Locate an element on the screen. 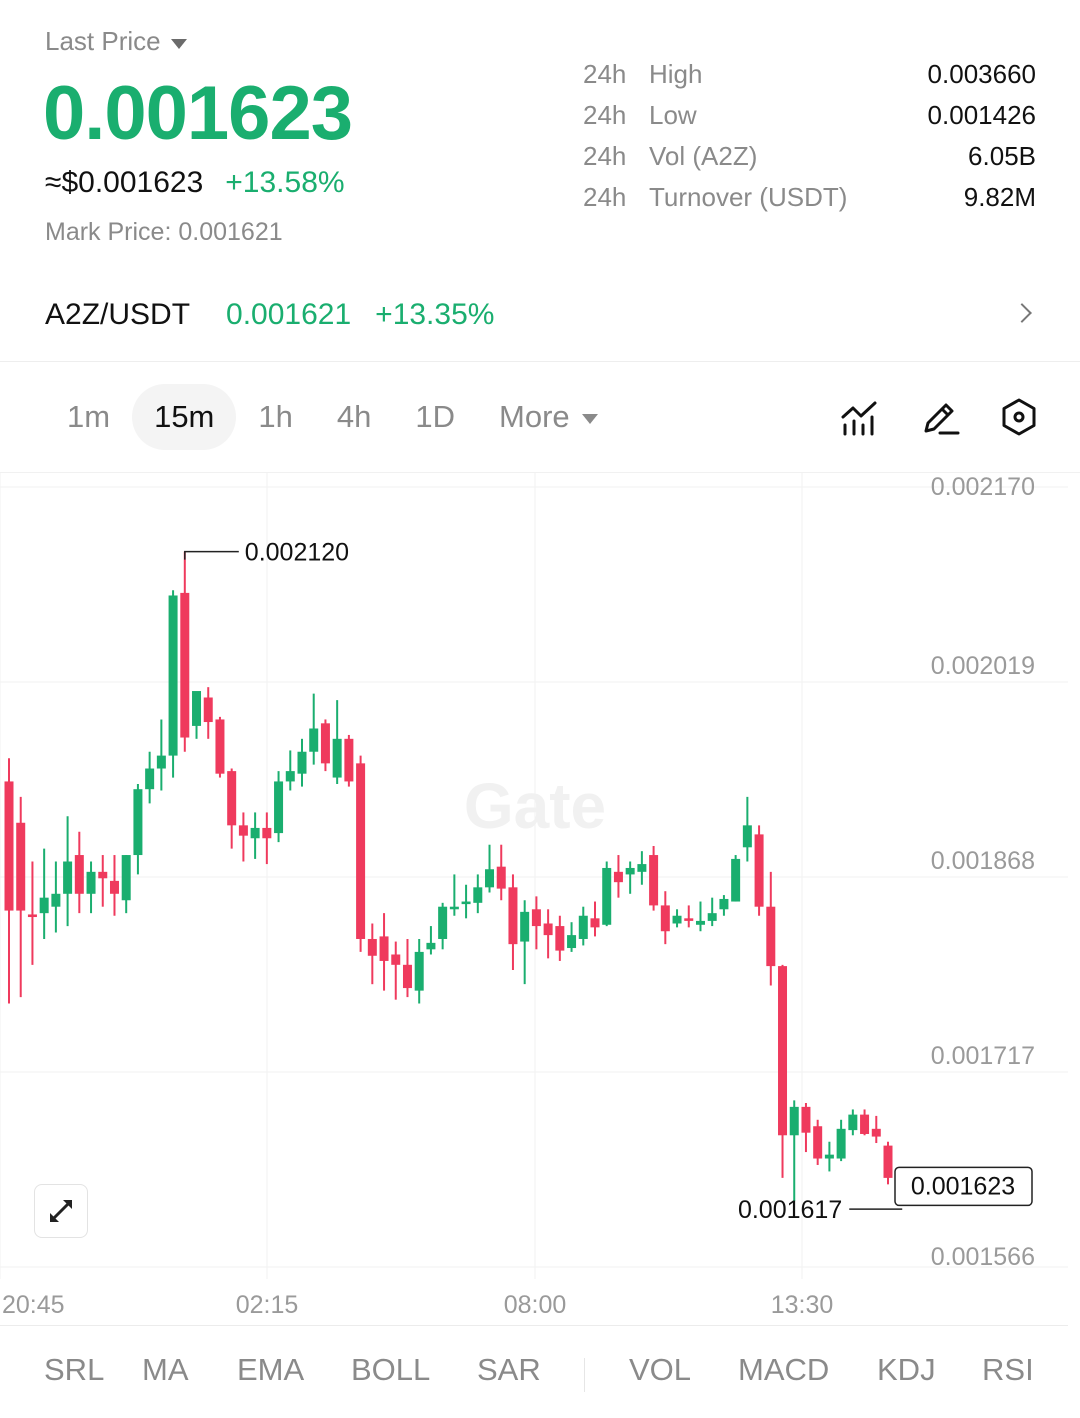 This screenshot has width=1080, height=1418. pair-symbol: A2Z/USDT is located at coordinates (118, 314).